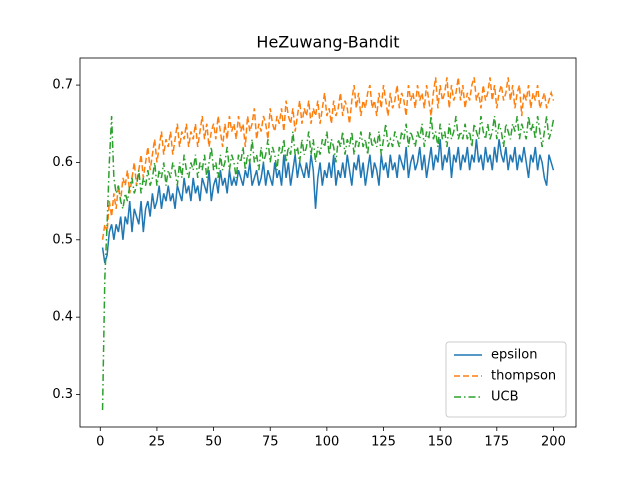 Image resolution: width=640 pixels, height=480 pixels. I want to click on legend-label: epsilon, so click(514, 355).